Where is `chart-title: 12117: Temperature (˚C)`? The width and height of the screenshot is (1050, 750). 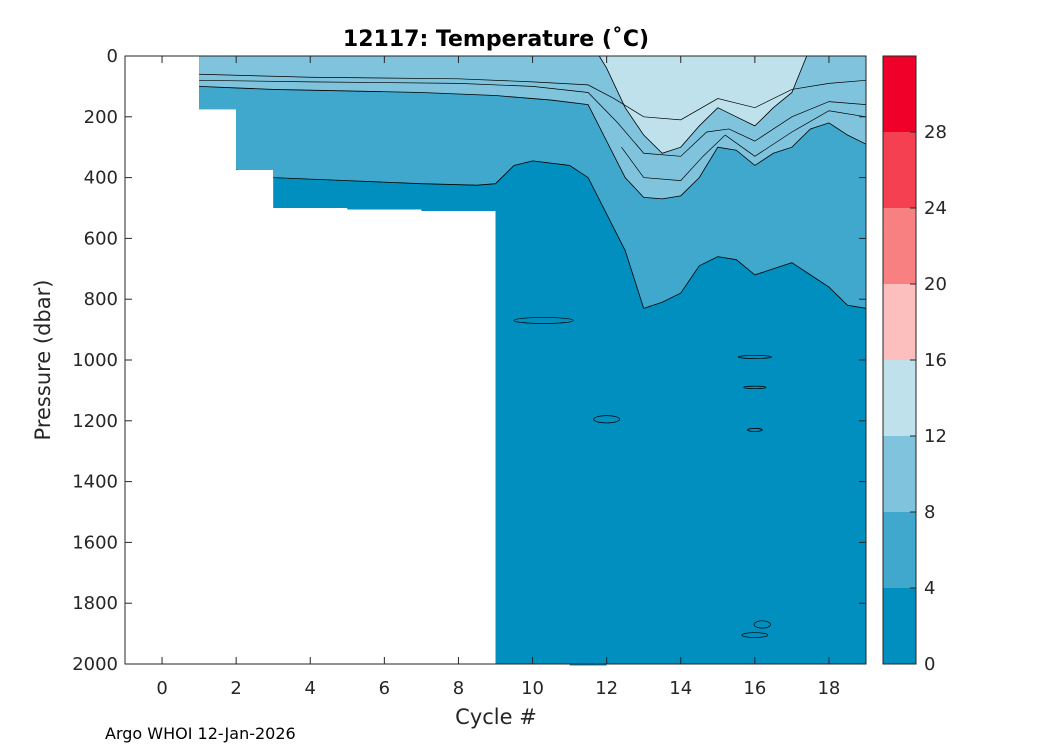
chart-title: 12117: Temperature (˚C) is located at coordinates (496, 39).